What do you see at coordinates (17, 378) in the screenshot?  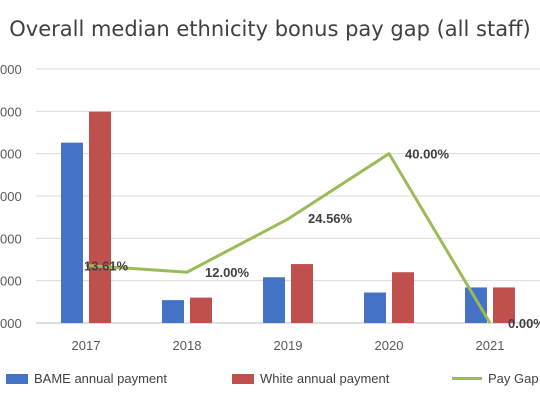 I see `legend-swatch-bame` at bounding box center [17, 378].